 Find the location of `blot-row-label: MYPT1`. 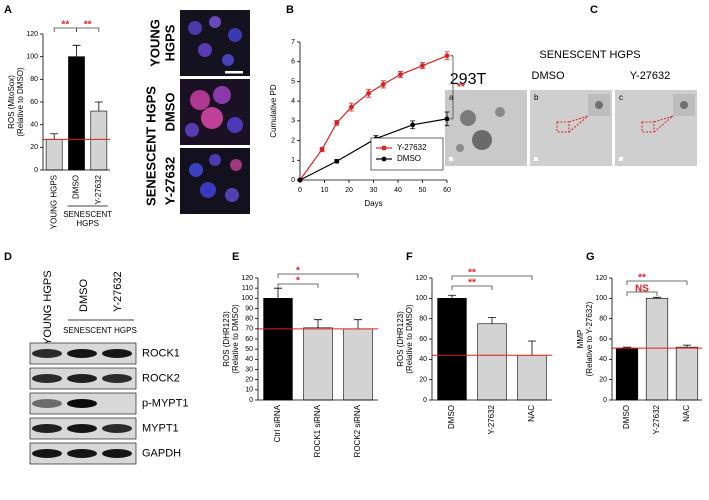

blot-row-label: MYPT1 is located at coordinates (160, 428).